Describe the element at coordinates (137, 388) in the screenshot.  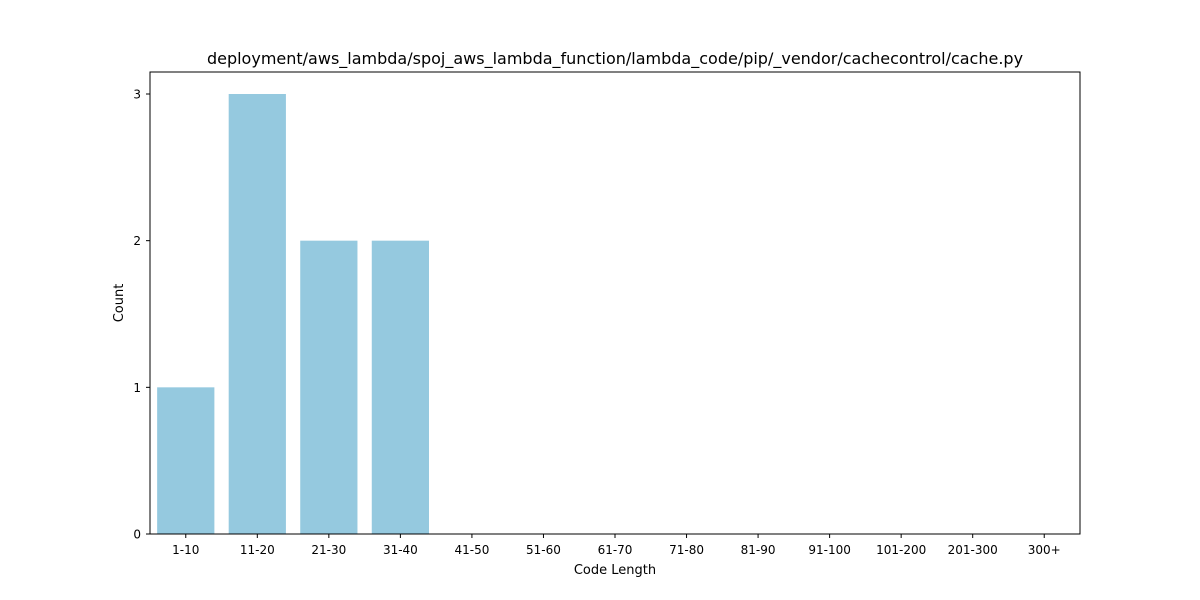
I see `y-tick-label: 1` at that location.